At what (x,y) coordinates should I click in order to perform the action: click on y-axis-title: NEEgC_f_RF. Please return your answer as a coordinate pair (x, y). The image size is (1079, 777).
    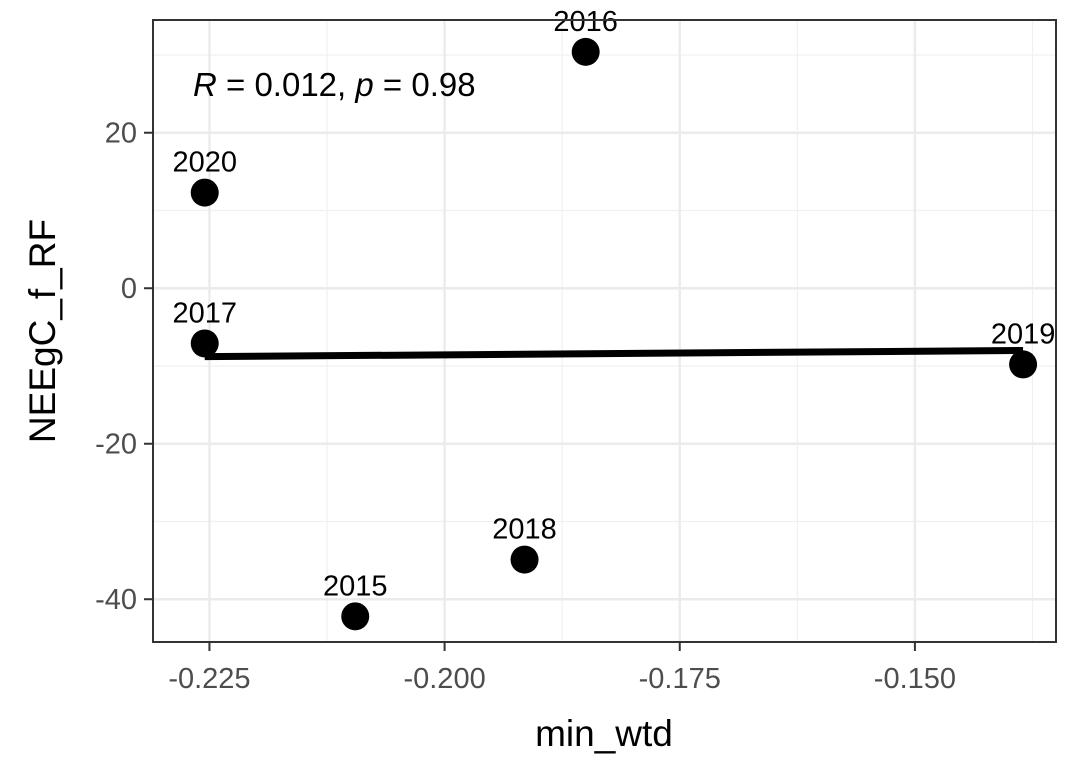
    Looking at the image, I should click on (42, 331).